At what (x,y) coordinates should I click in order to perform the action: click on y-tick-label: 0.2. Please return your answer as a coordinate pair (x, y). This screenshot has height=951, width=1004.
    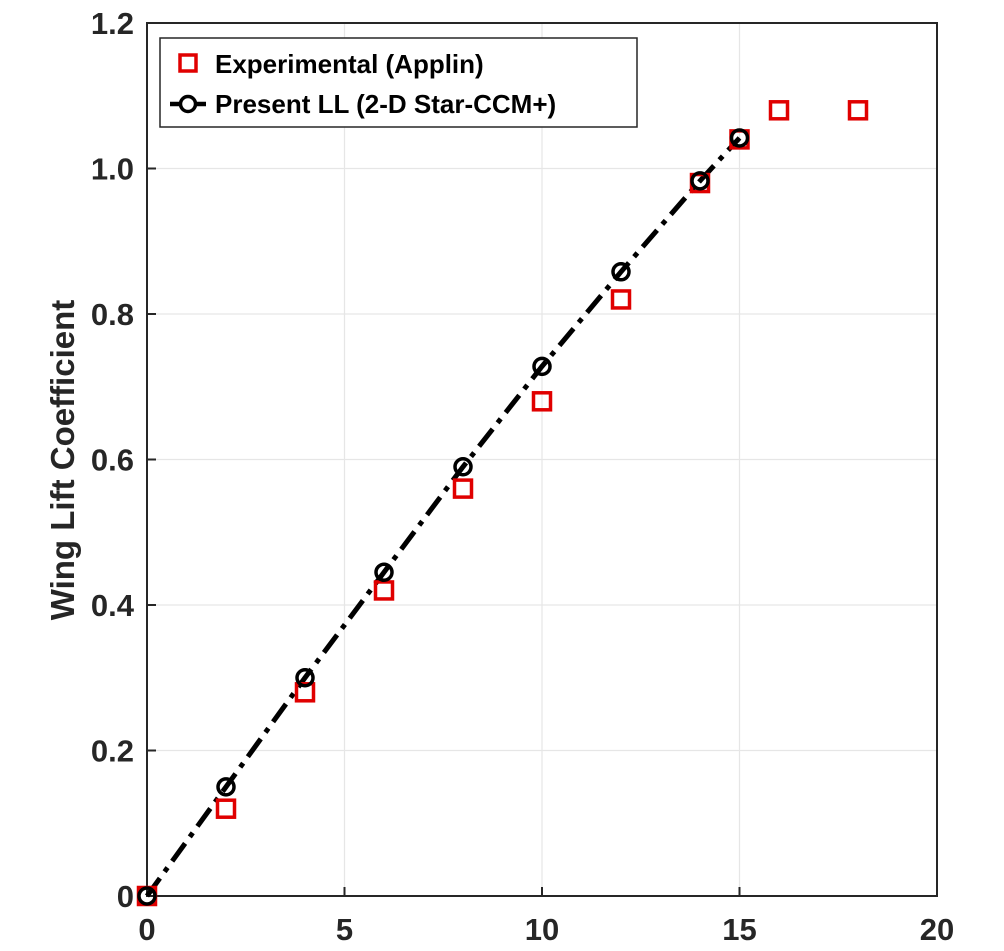
    Looking at the image, I should click on (112, 751).